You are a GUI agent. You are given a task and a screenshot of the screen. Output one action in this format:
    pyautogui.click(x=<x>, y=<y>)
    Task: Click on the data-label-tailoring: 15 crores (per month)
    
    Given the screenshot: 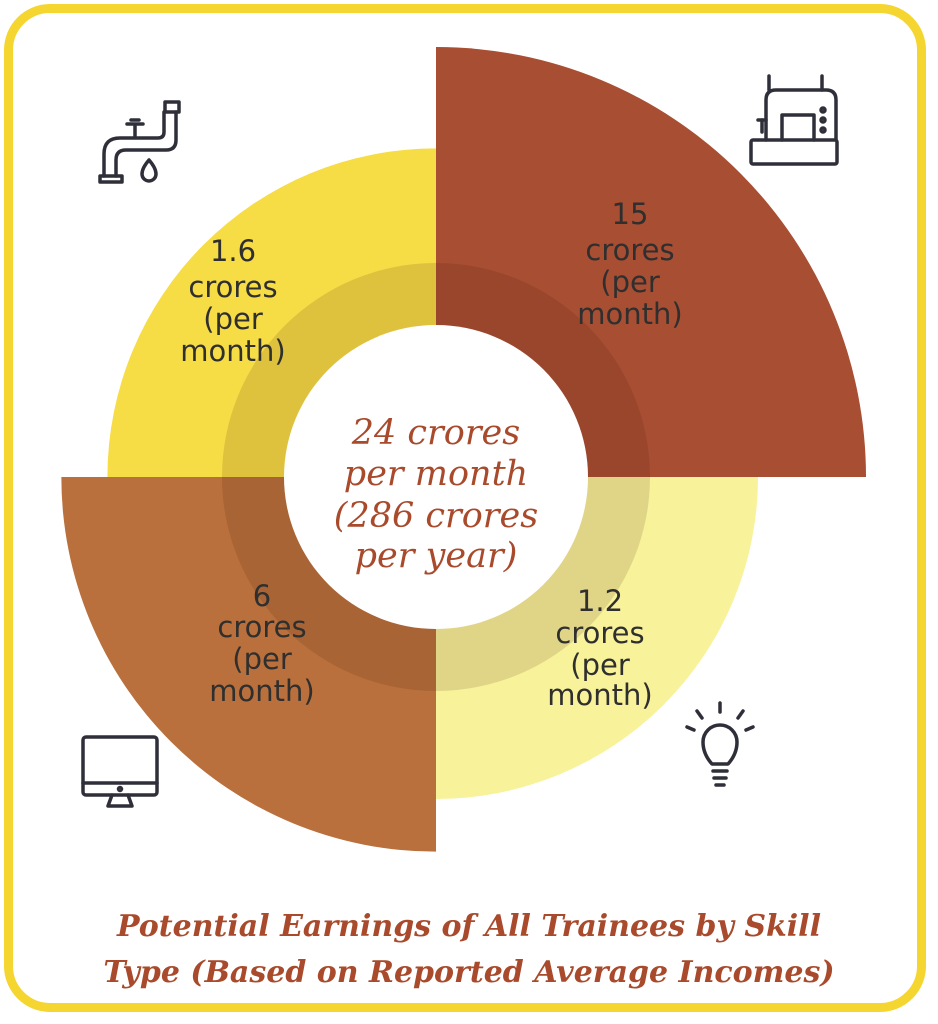 What is the action you would take?
    pyautogui.click(x=629, y=264)
    